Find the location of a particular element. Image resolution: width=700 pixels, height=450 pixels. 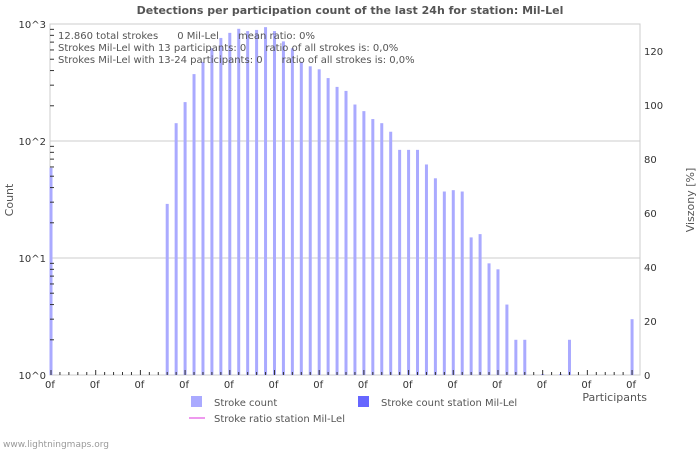

legend-swatch-station-count is located at coordinates (363, 401).